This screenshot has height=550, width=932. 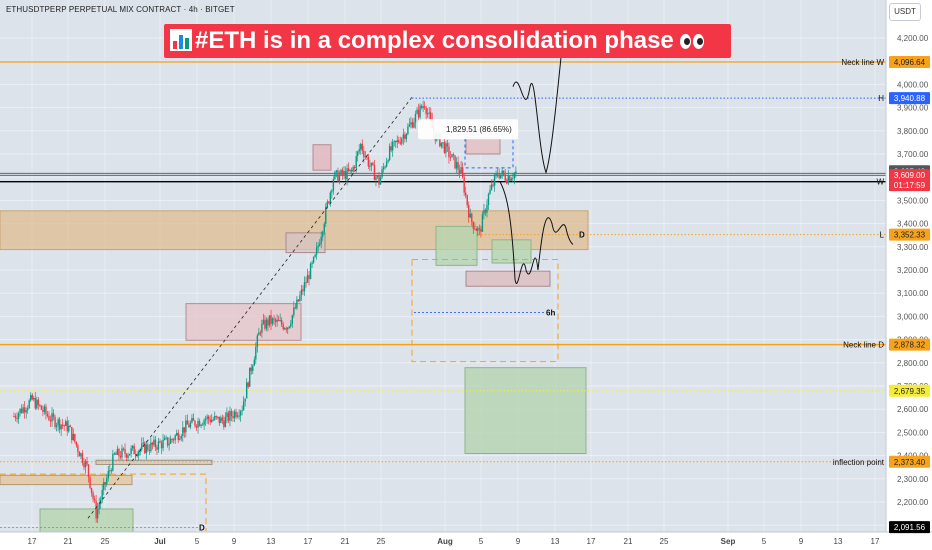 I want to click on level-price-tag: 3,940.88, so click(x=910, y=98).